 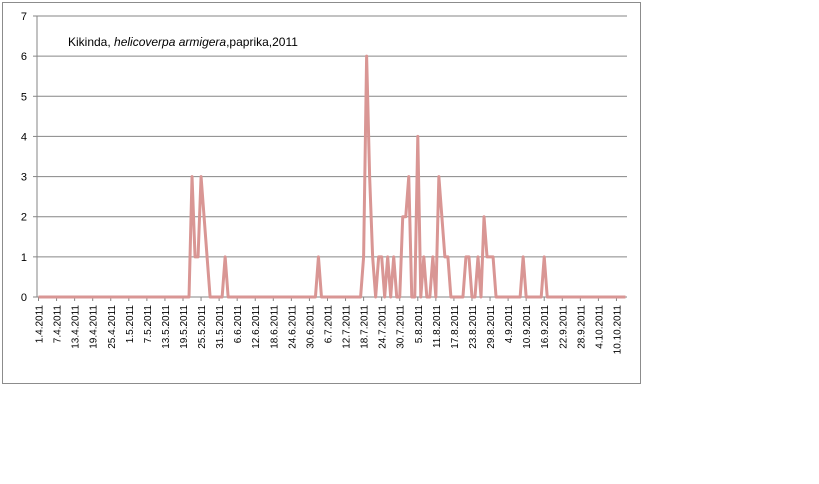 What do you see at coordinates (491, 327) in the screenshot?
I see `x-tick-label: 29.8.2011` at bounding box center [491, 327].